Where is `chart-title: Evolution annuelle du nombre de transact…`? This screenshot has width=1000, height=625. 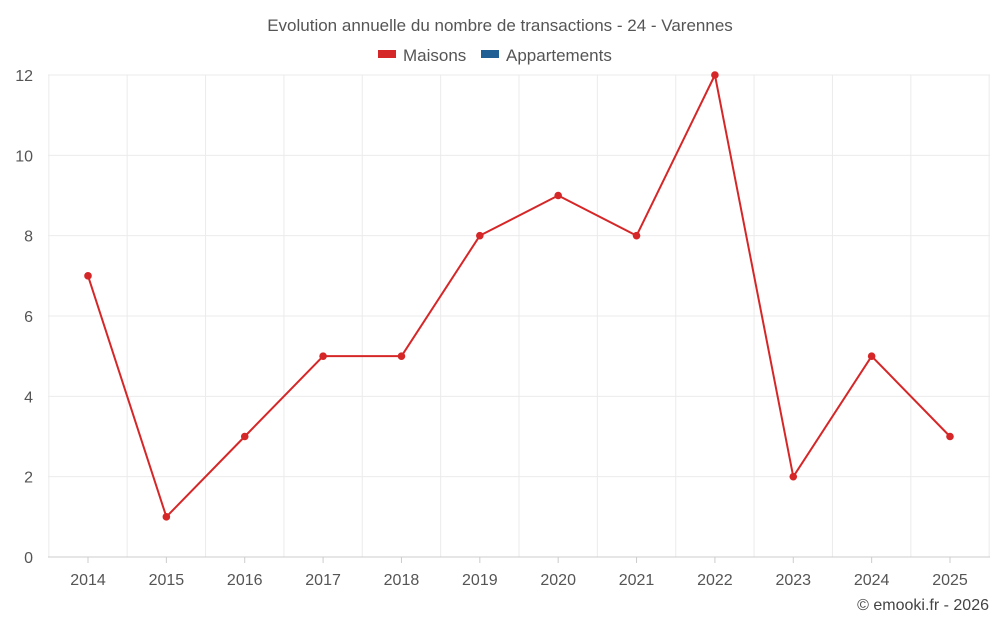 chart-title: Evolution annuelle du nombre de transact… is located at coordinates (500, 25).